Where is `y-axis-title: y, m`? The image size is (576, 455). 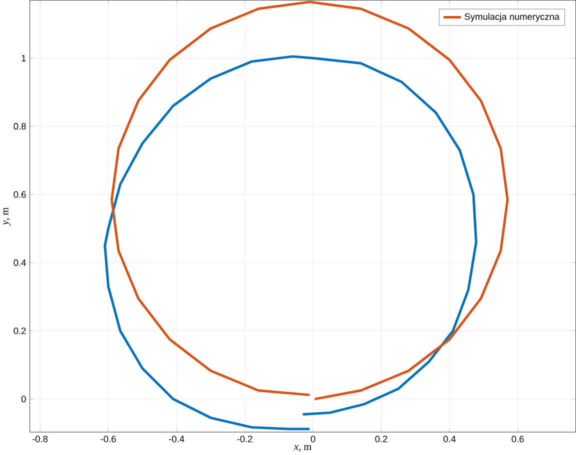 y-axis-title: y, m is located at coordinates (6, 217).